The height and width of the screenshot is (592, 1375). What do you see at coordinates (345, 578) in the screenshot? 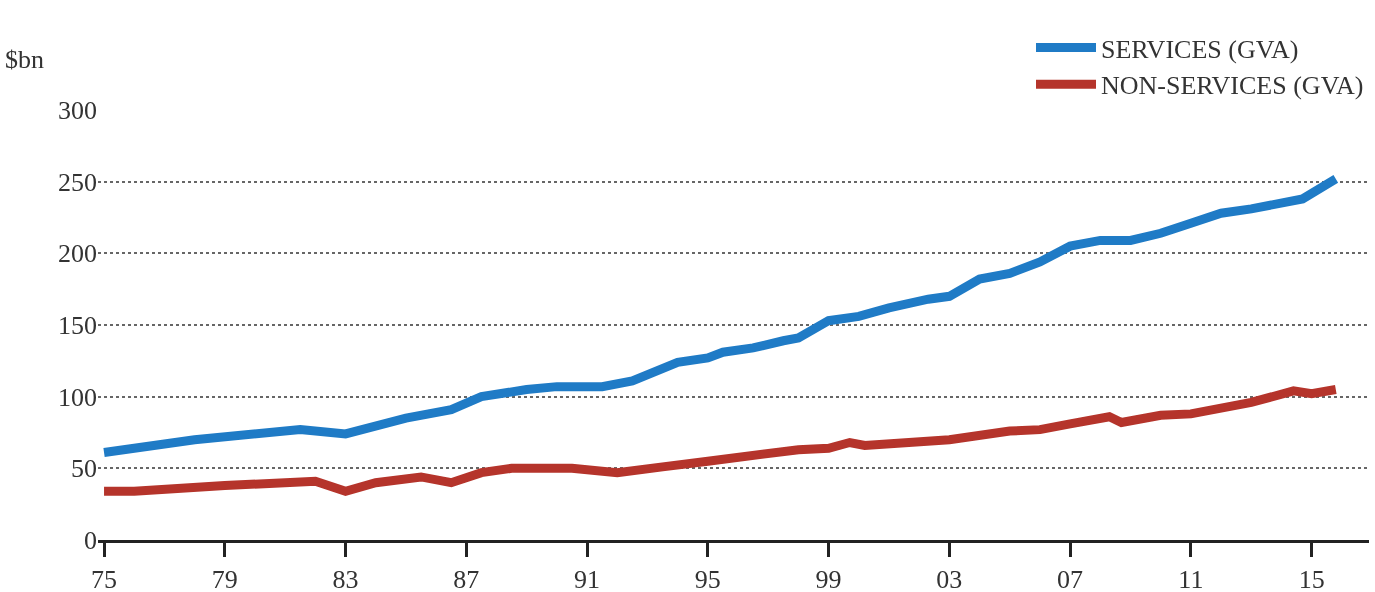
I see `x-tick-label: 83` at bounding box center [345, 578].